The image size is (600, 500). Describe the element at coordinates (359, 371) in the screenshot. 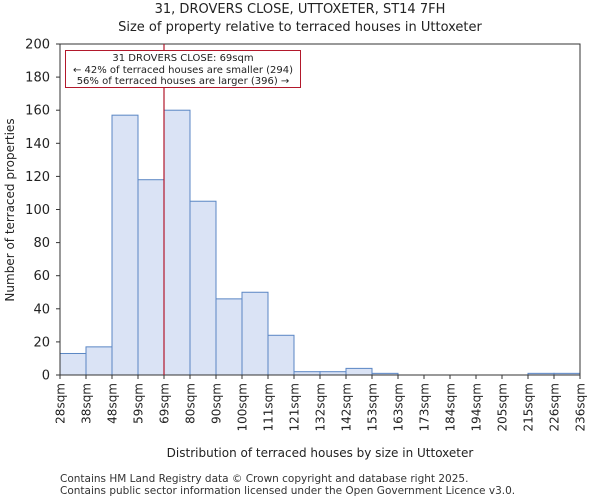

I see `bar-142sqm` at that location.